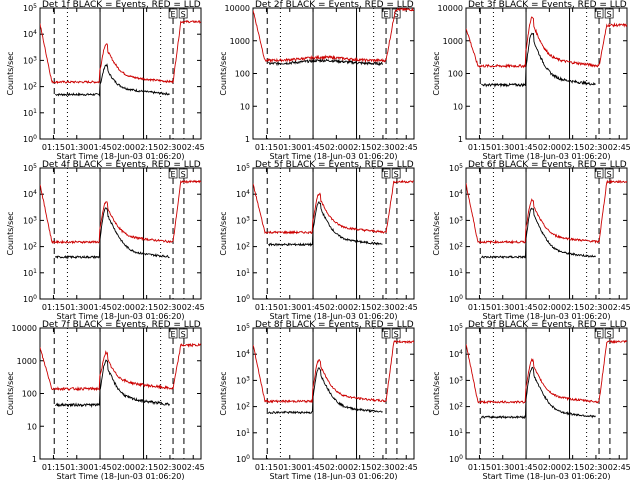 Image resolution: width=640 pixels, height=480 pixels. I want to click on panel-title: Det 7f BLACK = Events, RED = LLD, so click(121, 325).